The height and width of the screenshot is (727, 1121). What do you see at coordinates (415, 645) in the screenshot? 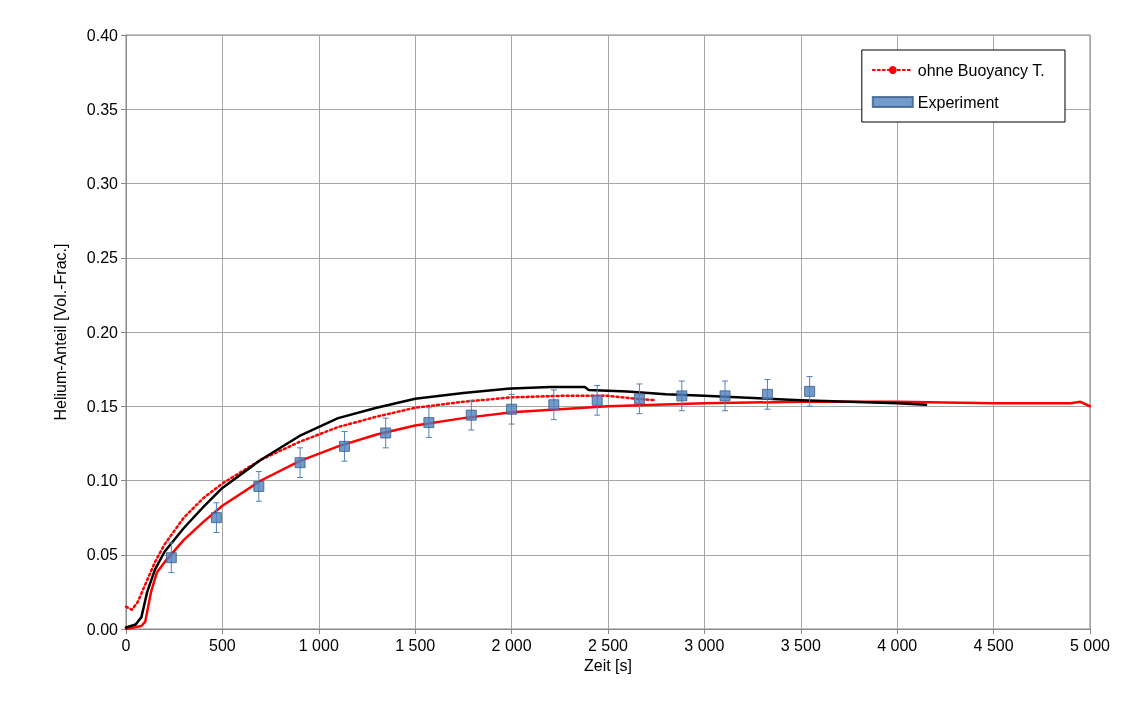
I see `x-tick-label: 1 500` at bounding box center [415, 645].